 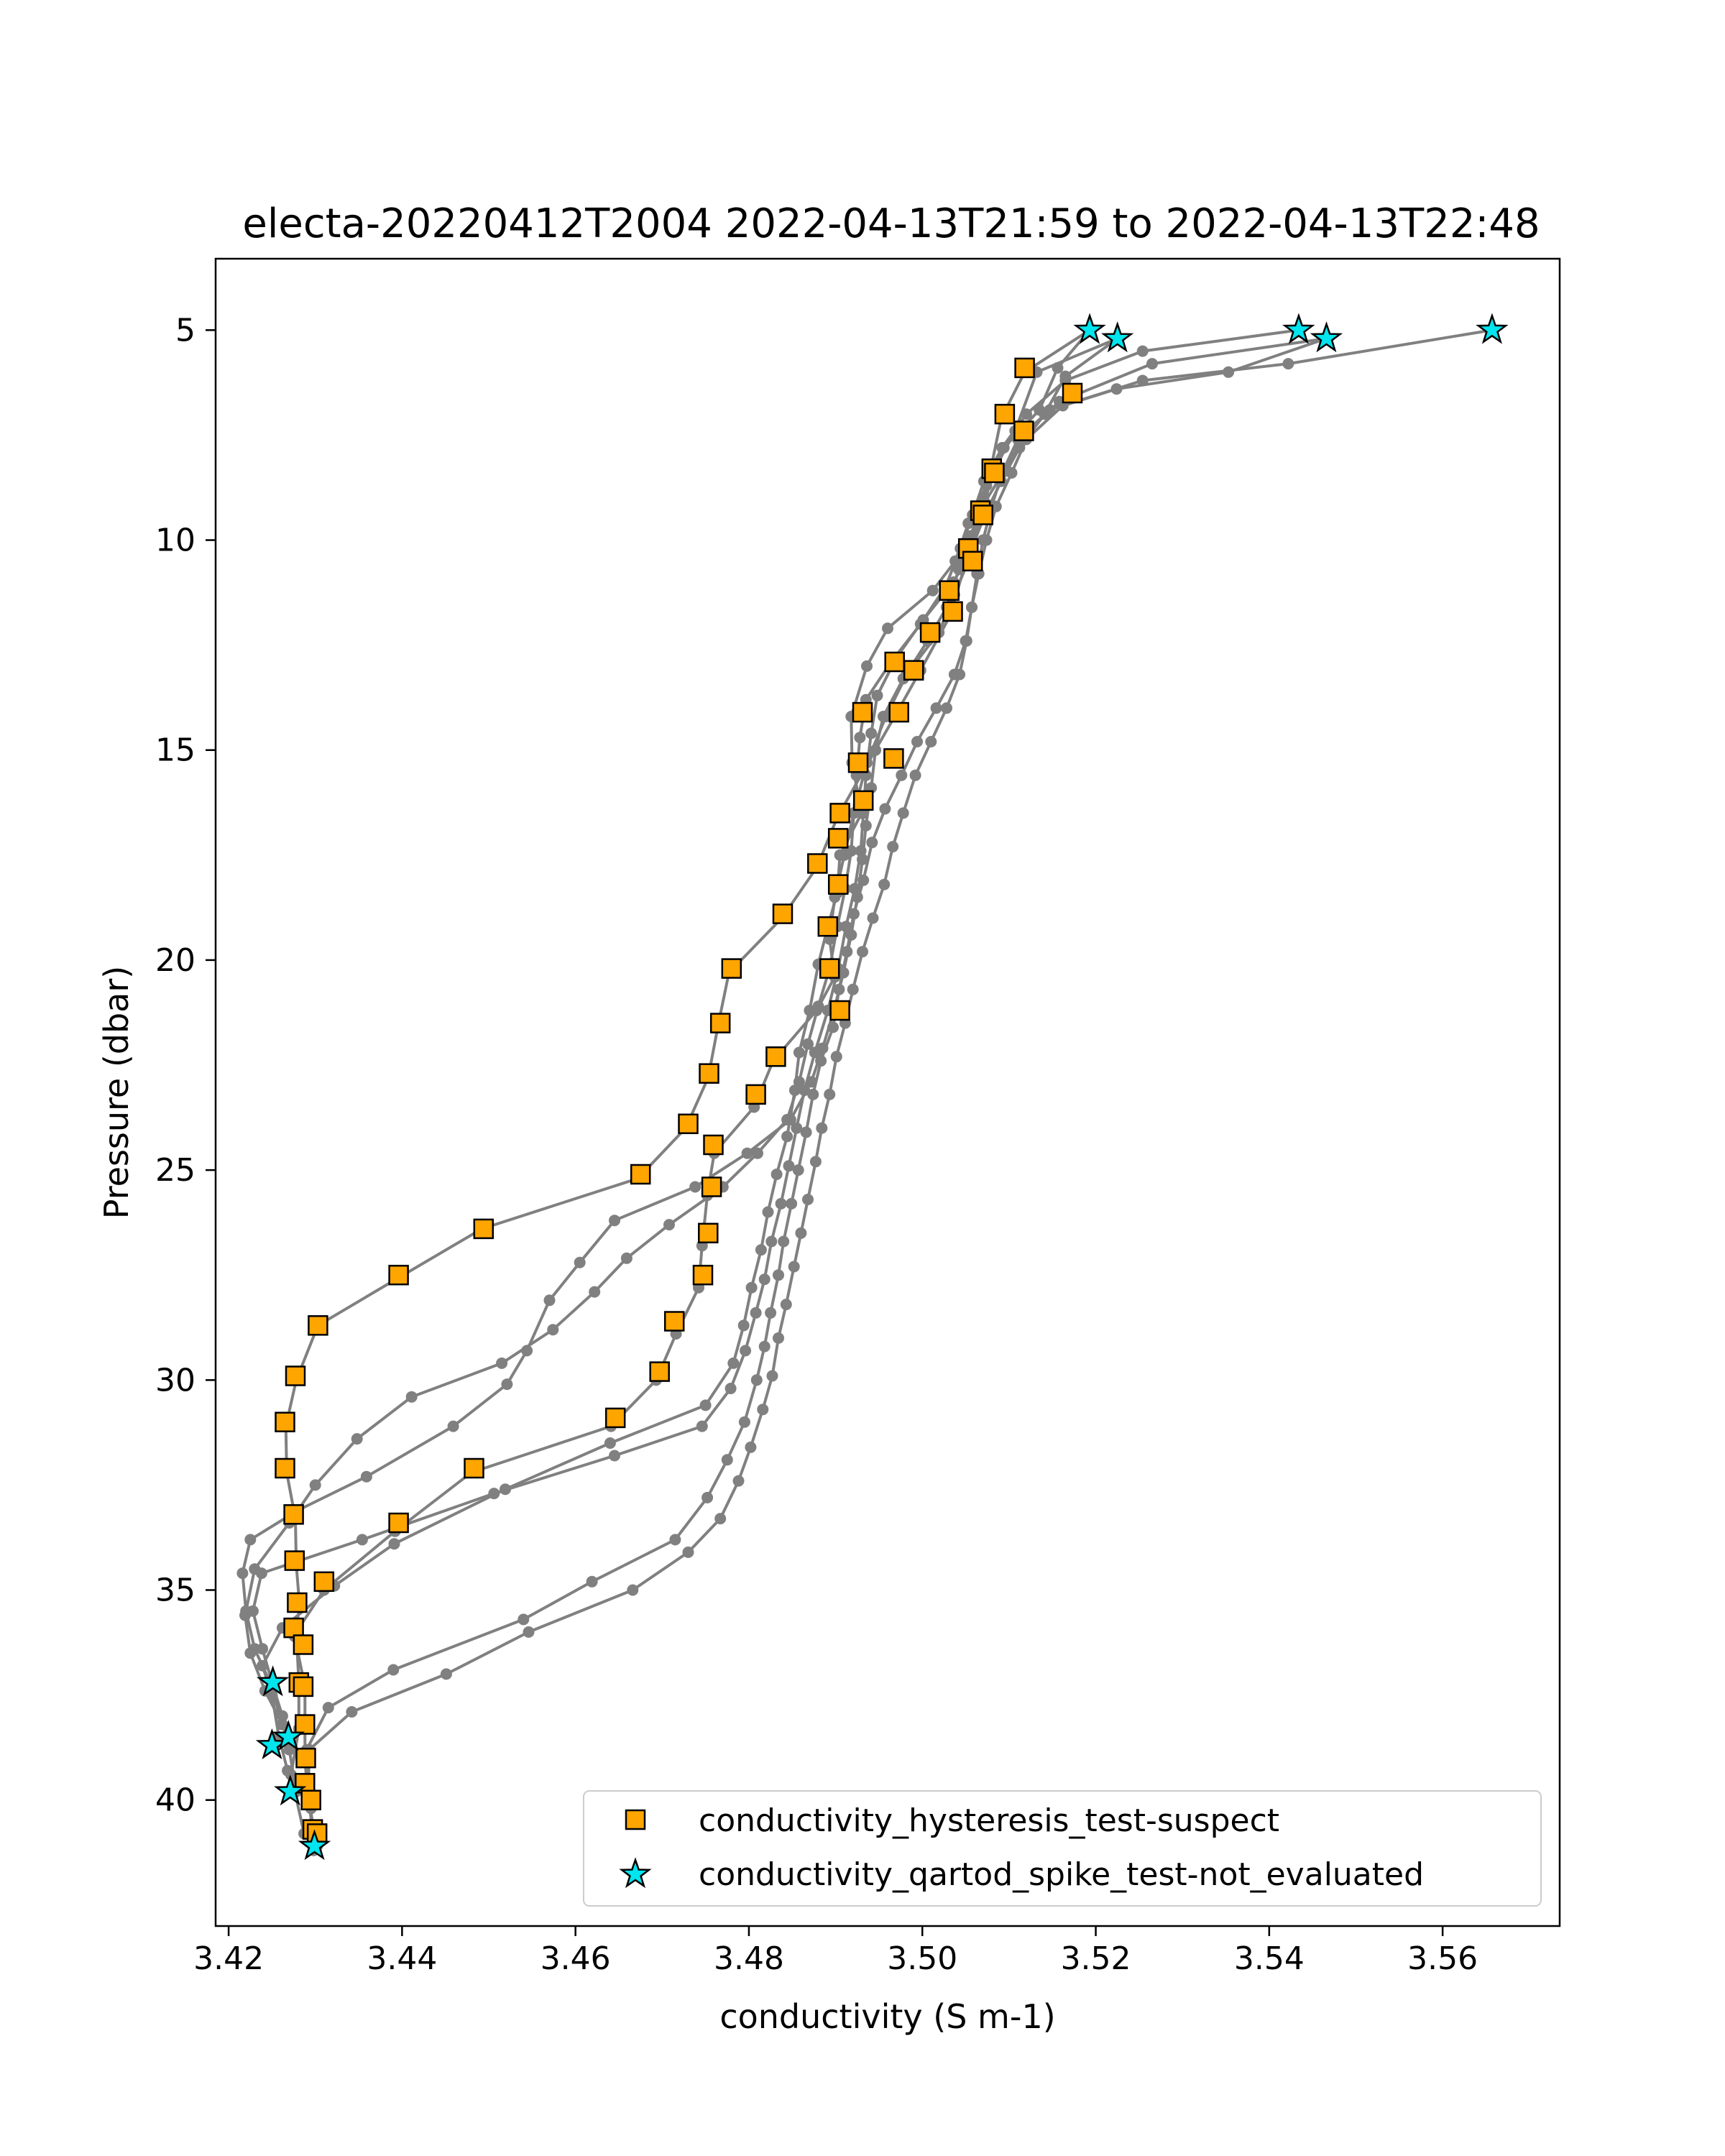 What do you see at coordinates (175, 961) in the screenshot?
I see `y-tick-label: 20` at bounding box center [175, 961].